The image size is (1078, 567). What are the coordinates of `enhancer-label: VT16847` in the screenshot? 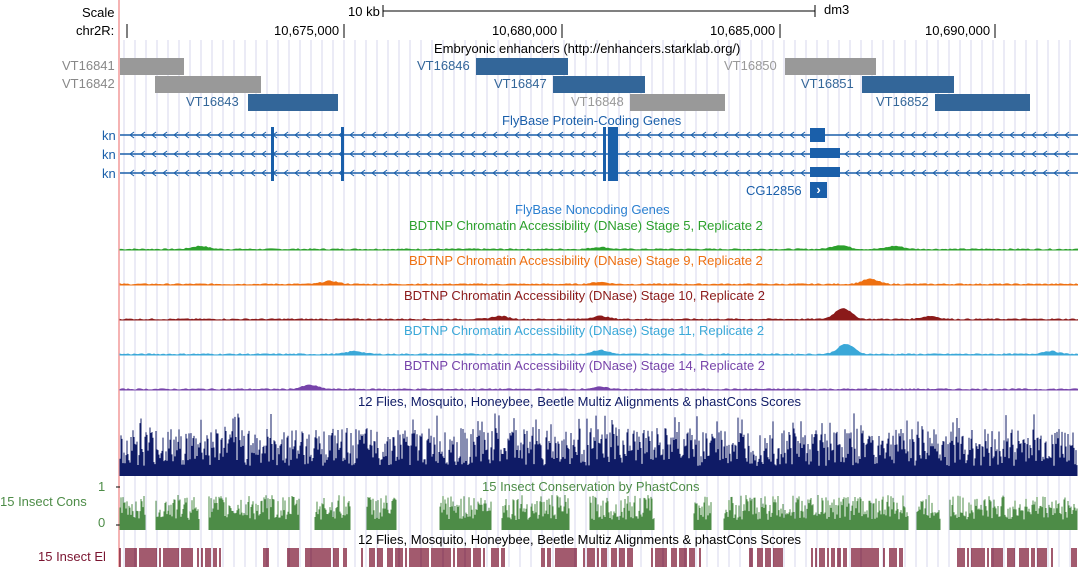 It's located at (520, 83).